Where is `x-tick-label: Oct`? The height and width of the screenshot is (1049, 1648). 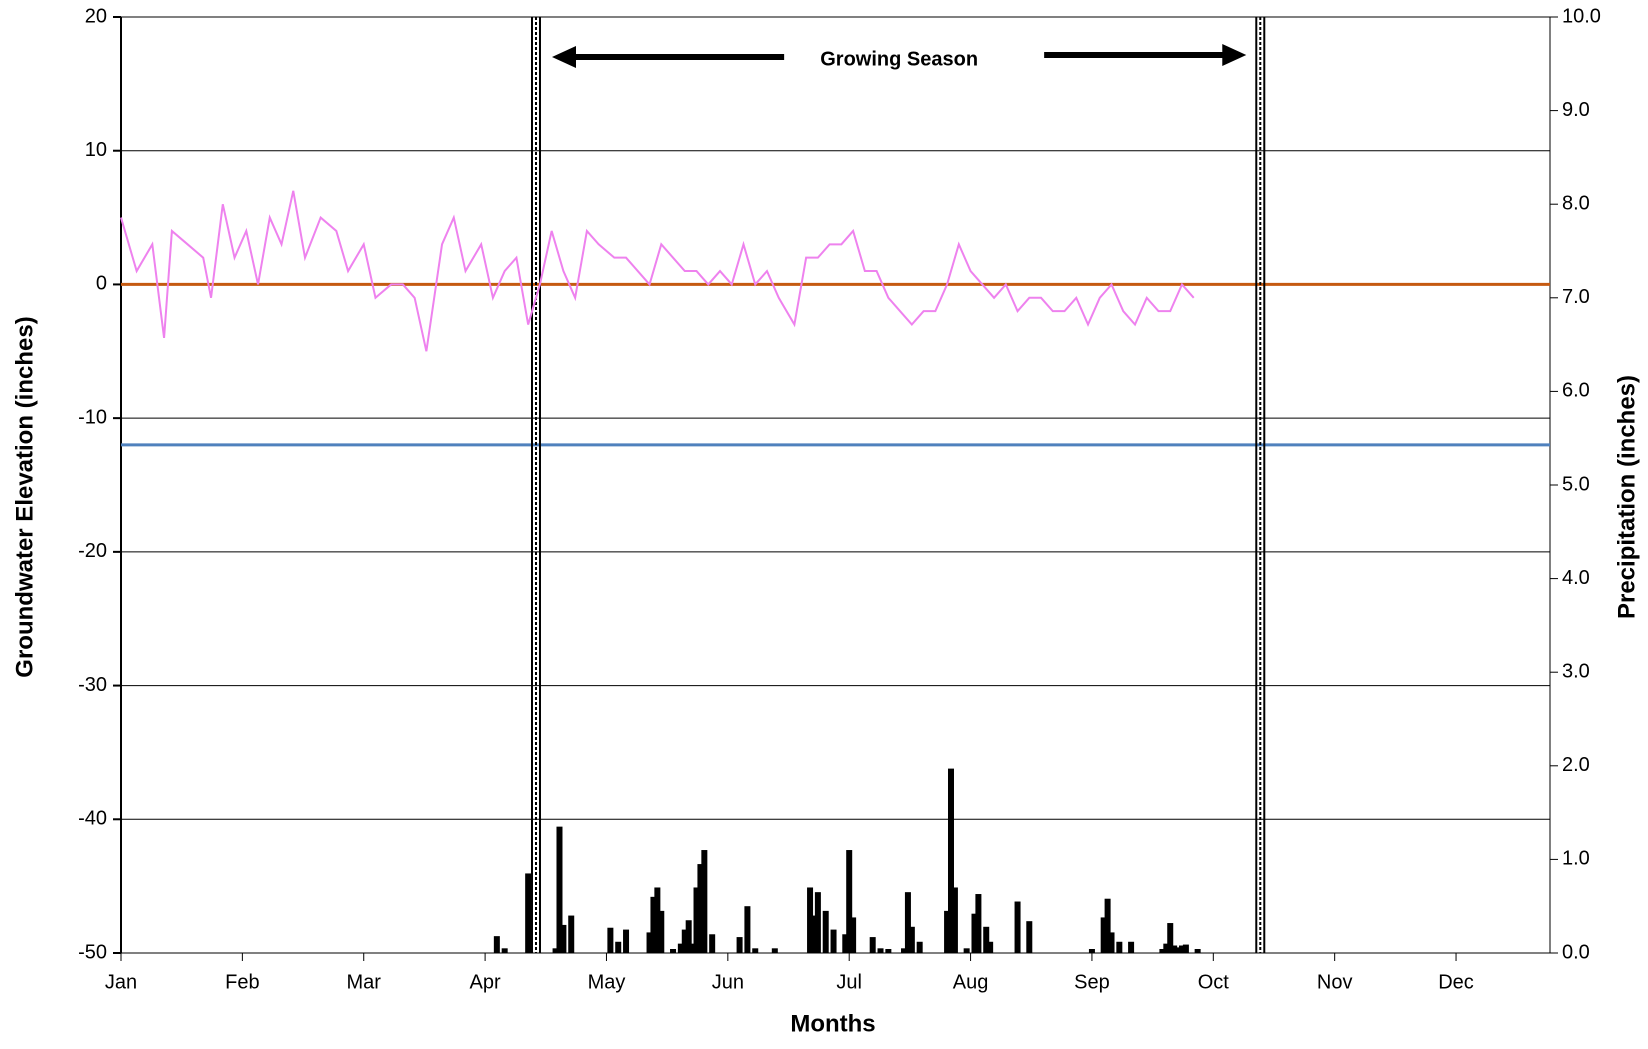 x-tick-label: Oct is located at coordinates (1214, 982).